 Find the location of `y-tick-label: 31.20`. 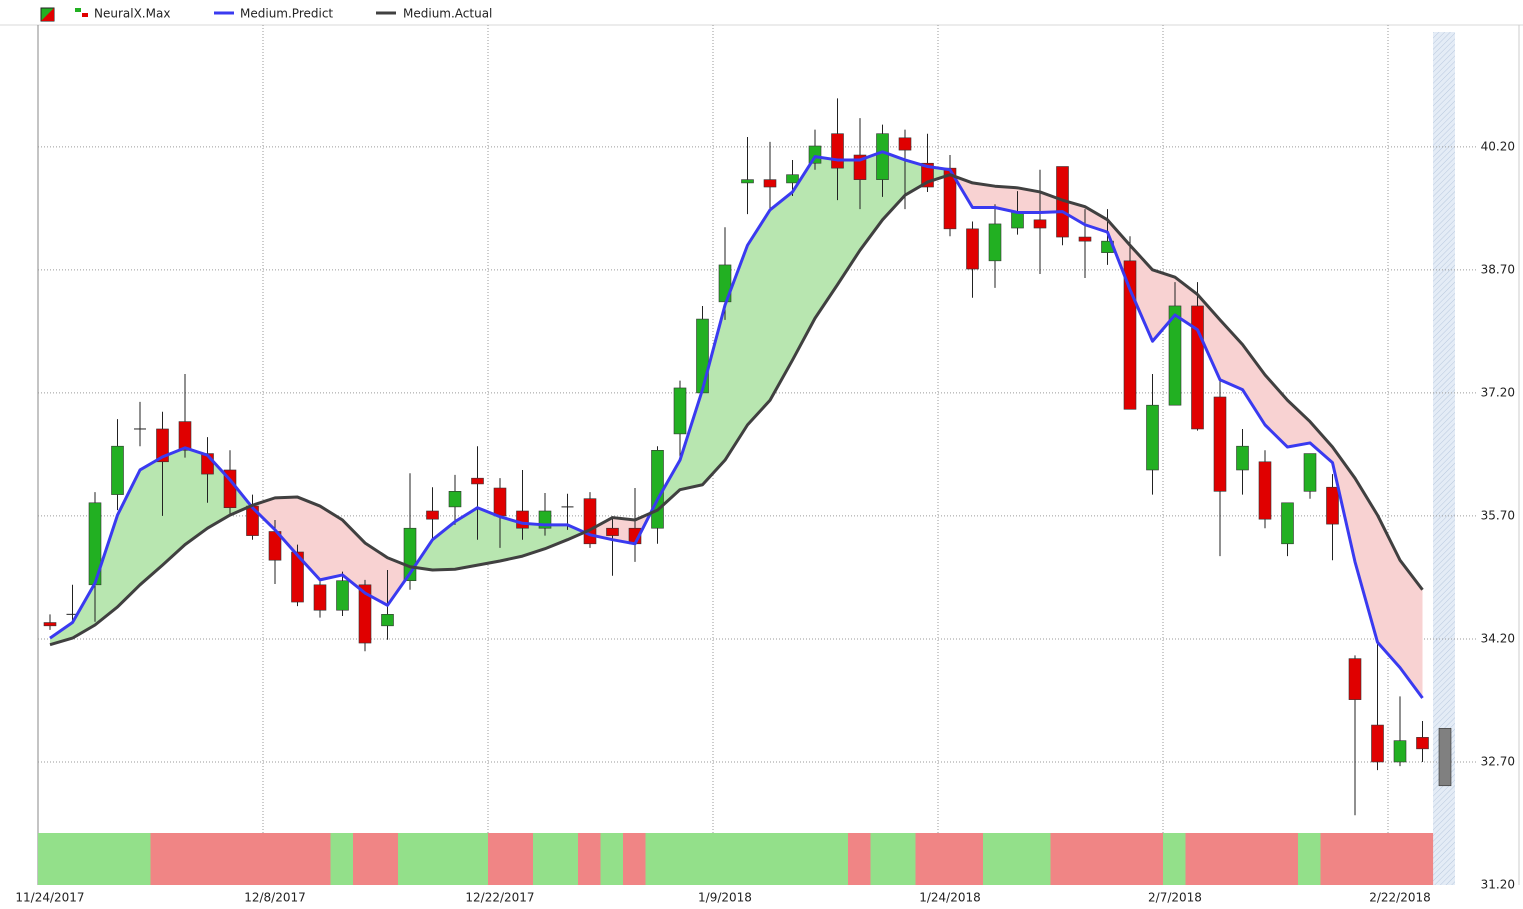

y-tick-label: 31.20 is located at coordinates (1498, 885).